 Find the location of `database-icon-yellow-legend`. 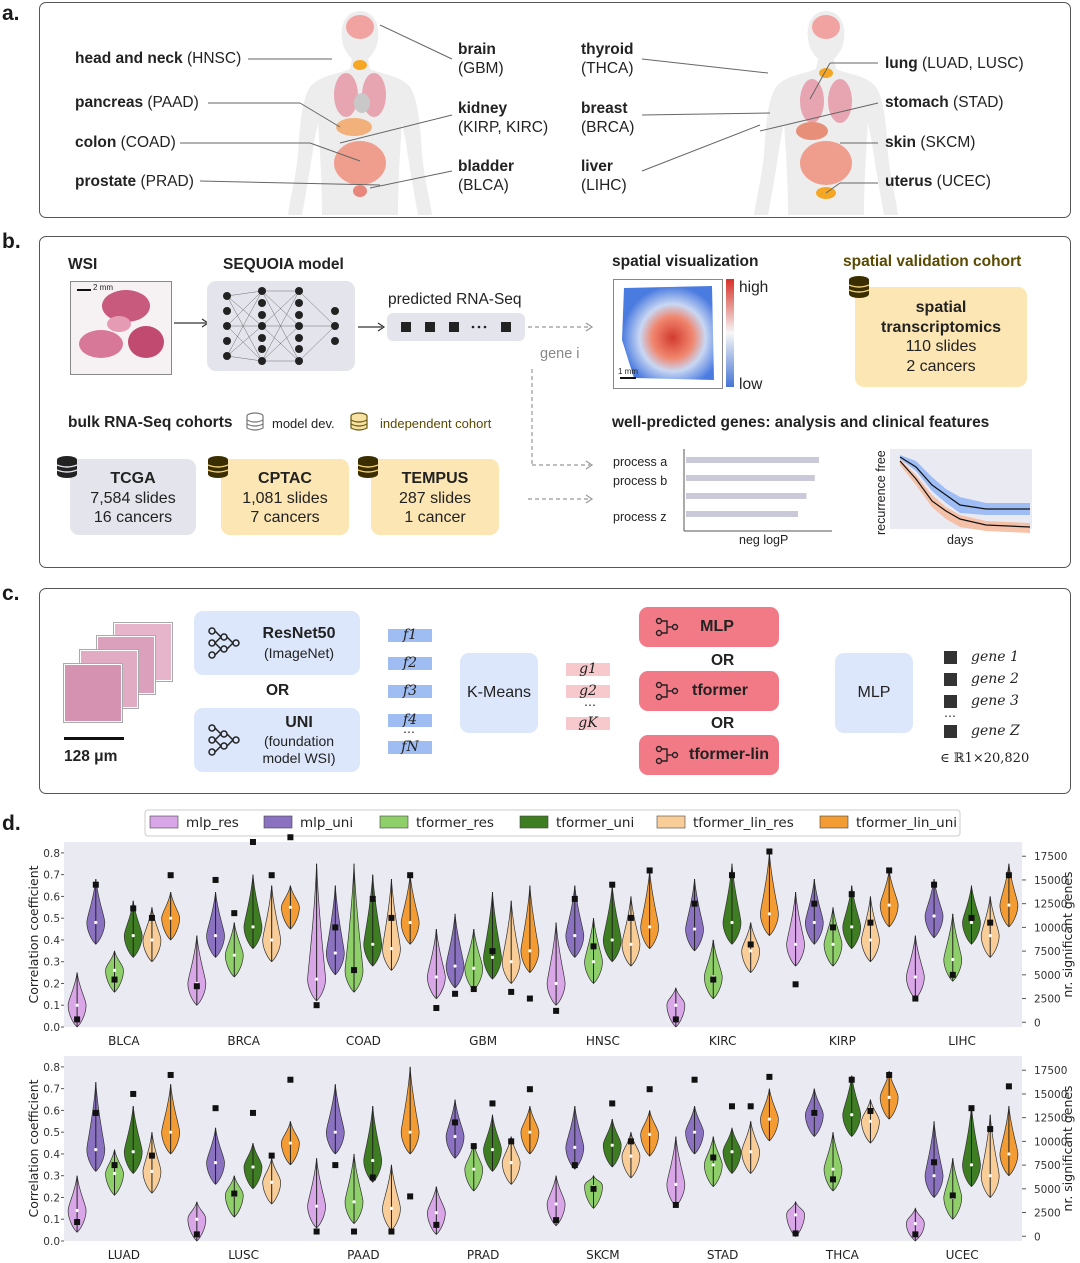

database-icon-yellow-legend is located at coordinates (359, 421).